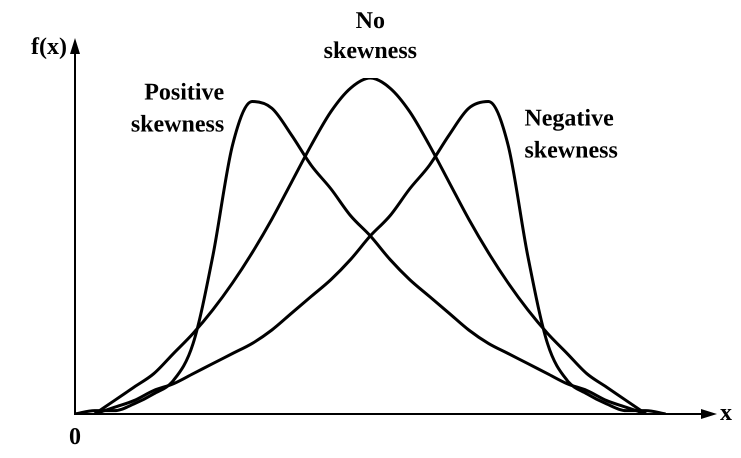 Image resolution: width=741 pixels, height=458 pixels. Describe the element at coordinates (726, 413) in the screenshot. I see `x-axis-title: x` at that location.